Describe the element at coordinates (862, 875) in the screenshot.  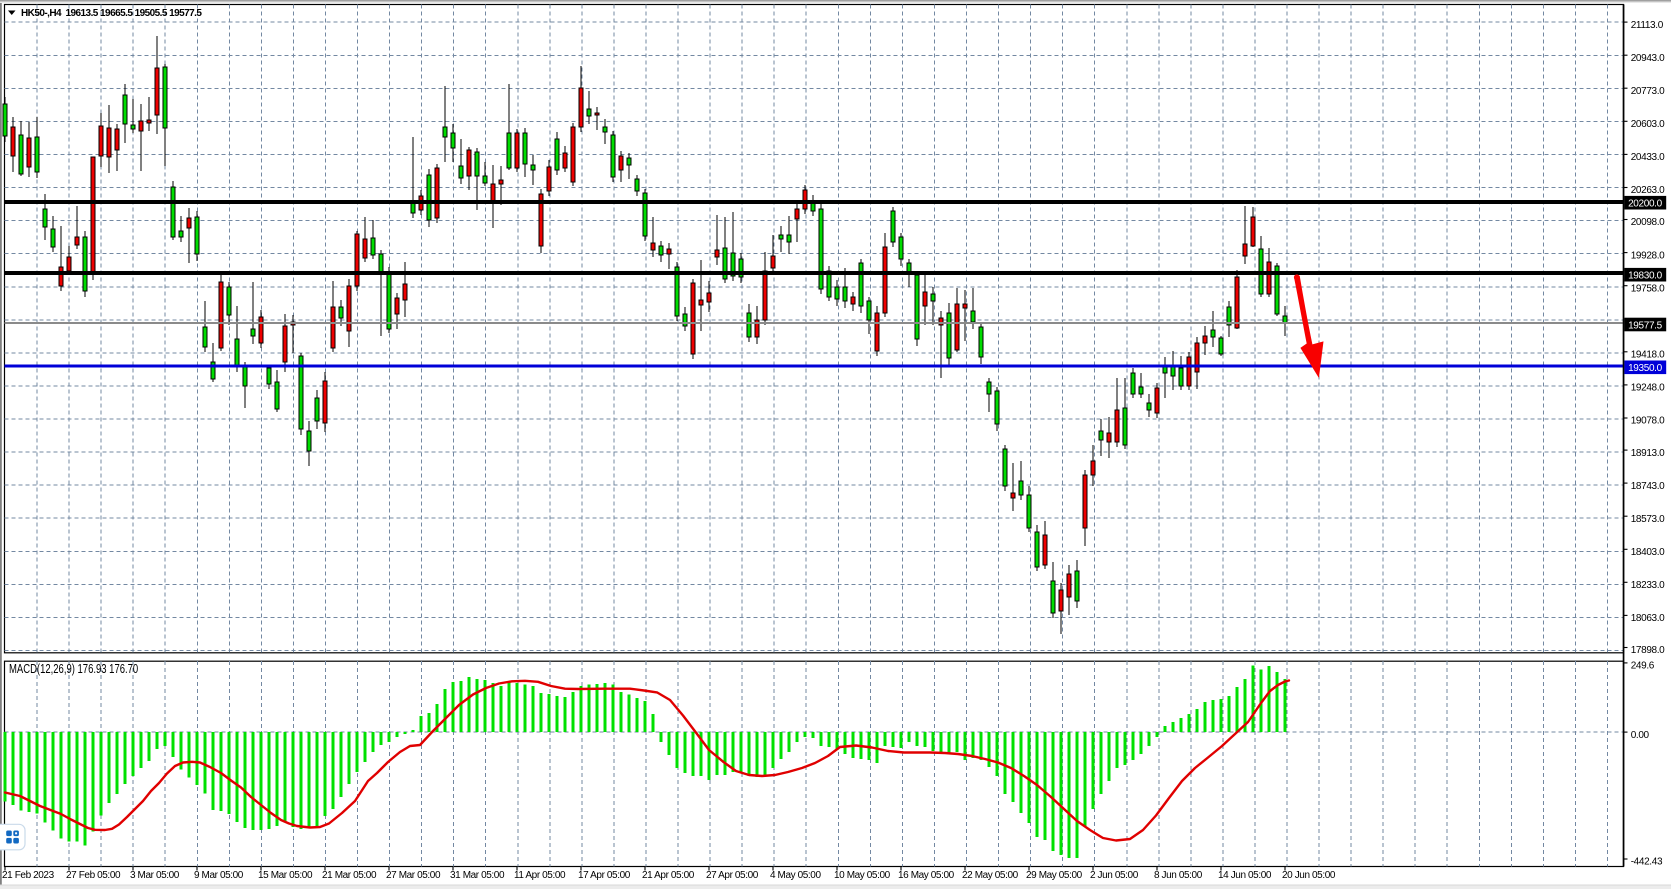
I see `svg-text: 10 May 05:00` at that location.